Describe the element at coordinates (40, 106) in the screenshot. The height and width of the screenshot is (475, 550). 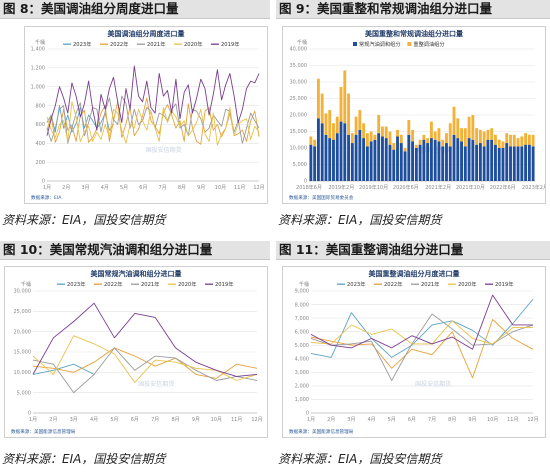
I see `y-tick-label: 800` at that location.